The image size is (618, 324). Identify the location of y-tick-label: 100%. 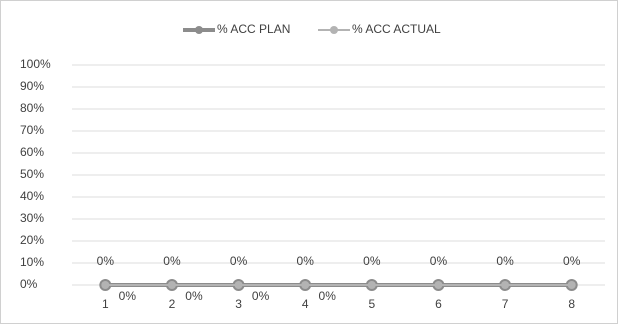
(35, 64).